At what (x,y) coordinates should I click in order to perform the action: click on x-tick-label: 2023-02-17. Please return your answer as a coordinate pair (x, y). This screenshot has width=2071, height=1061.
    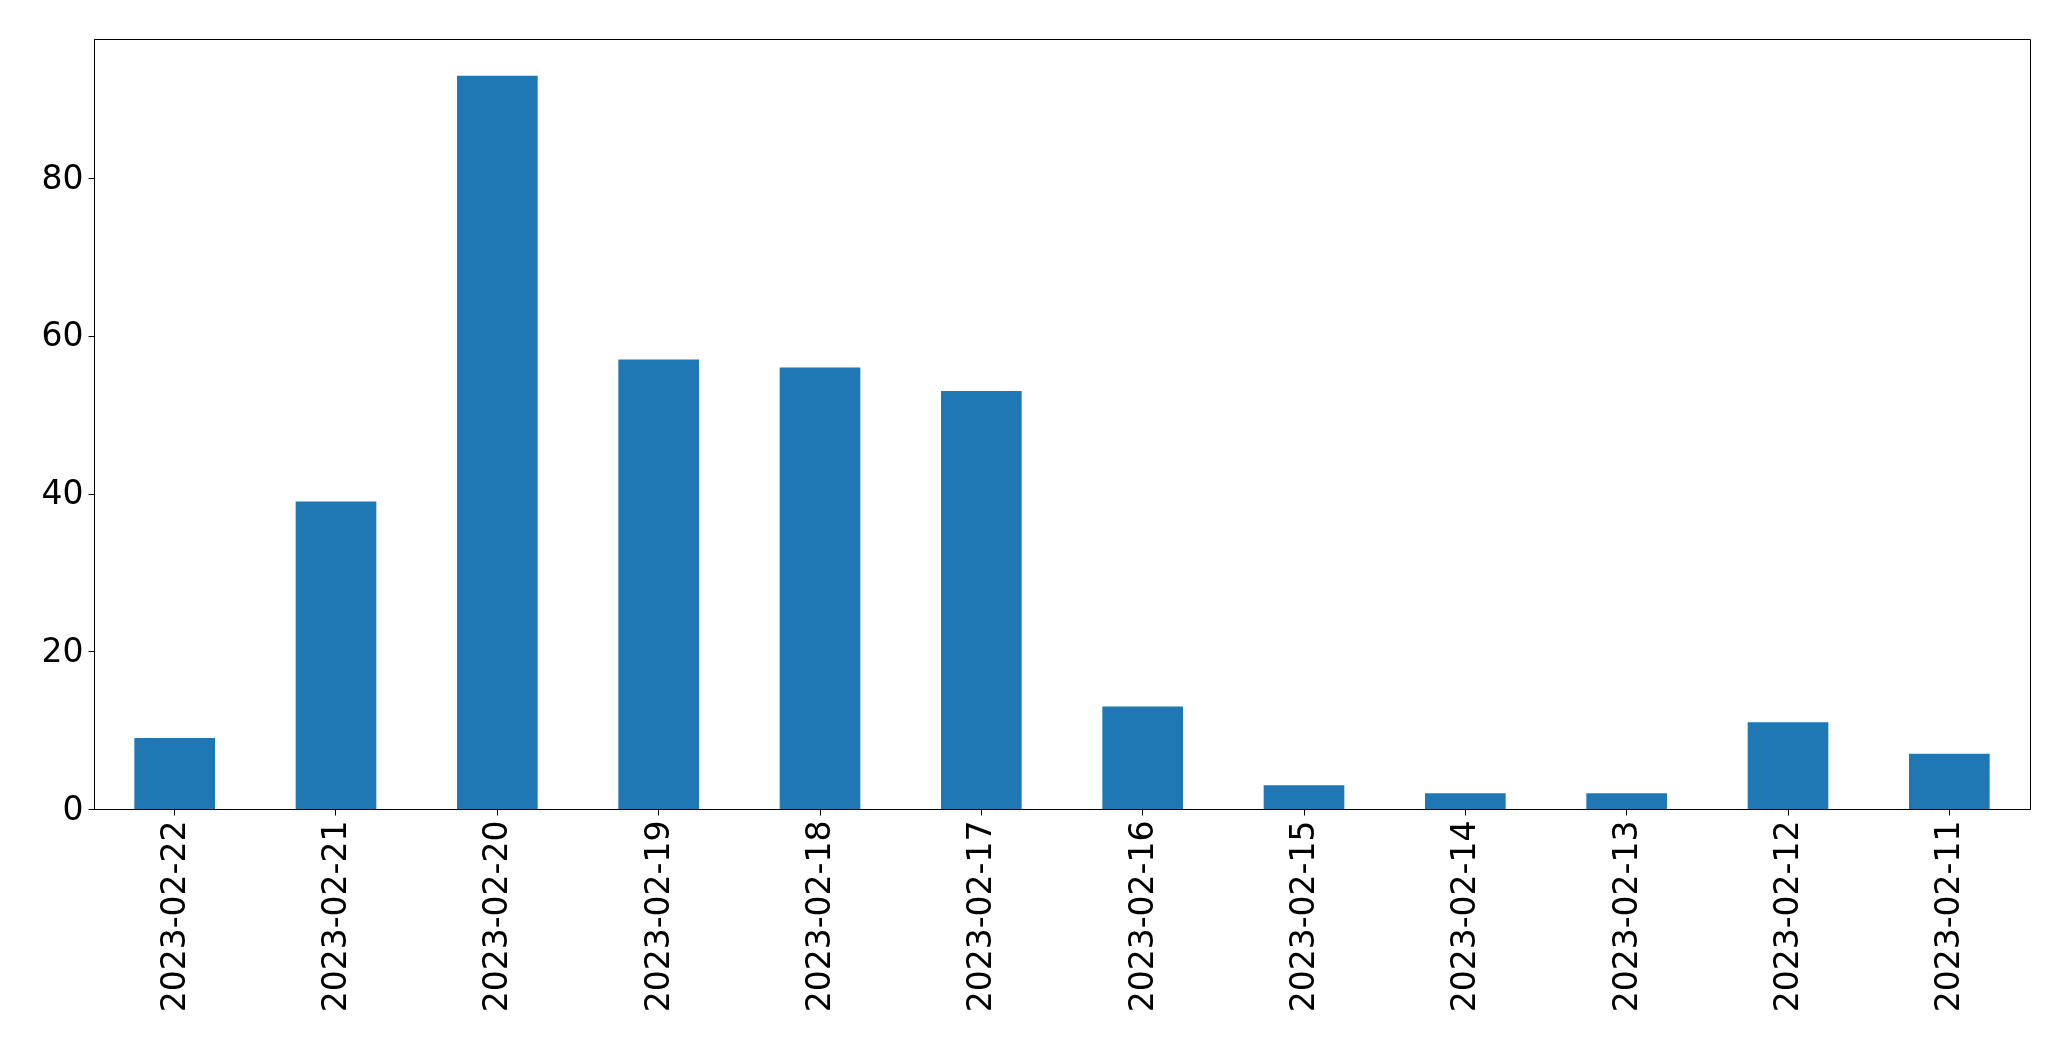
    Looking at the image, I should click on (980, 916).